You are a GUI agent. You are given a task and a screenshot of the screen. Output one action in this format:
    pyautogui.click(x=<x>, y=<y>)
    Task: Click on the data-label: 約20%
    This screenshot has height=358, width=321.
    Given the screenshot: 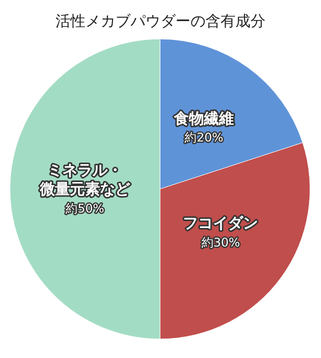 What is the action you would take?
    pyautogui.click(x=204, y=137)
    